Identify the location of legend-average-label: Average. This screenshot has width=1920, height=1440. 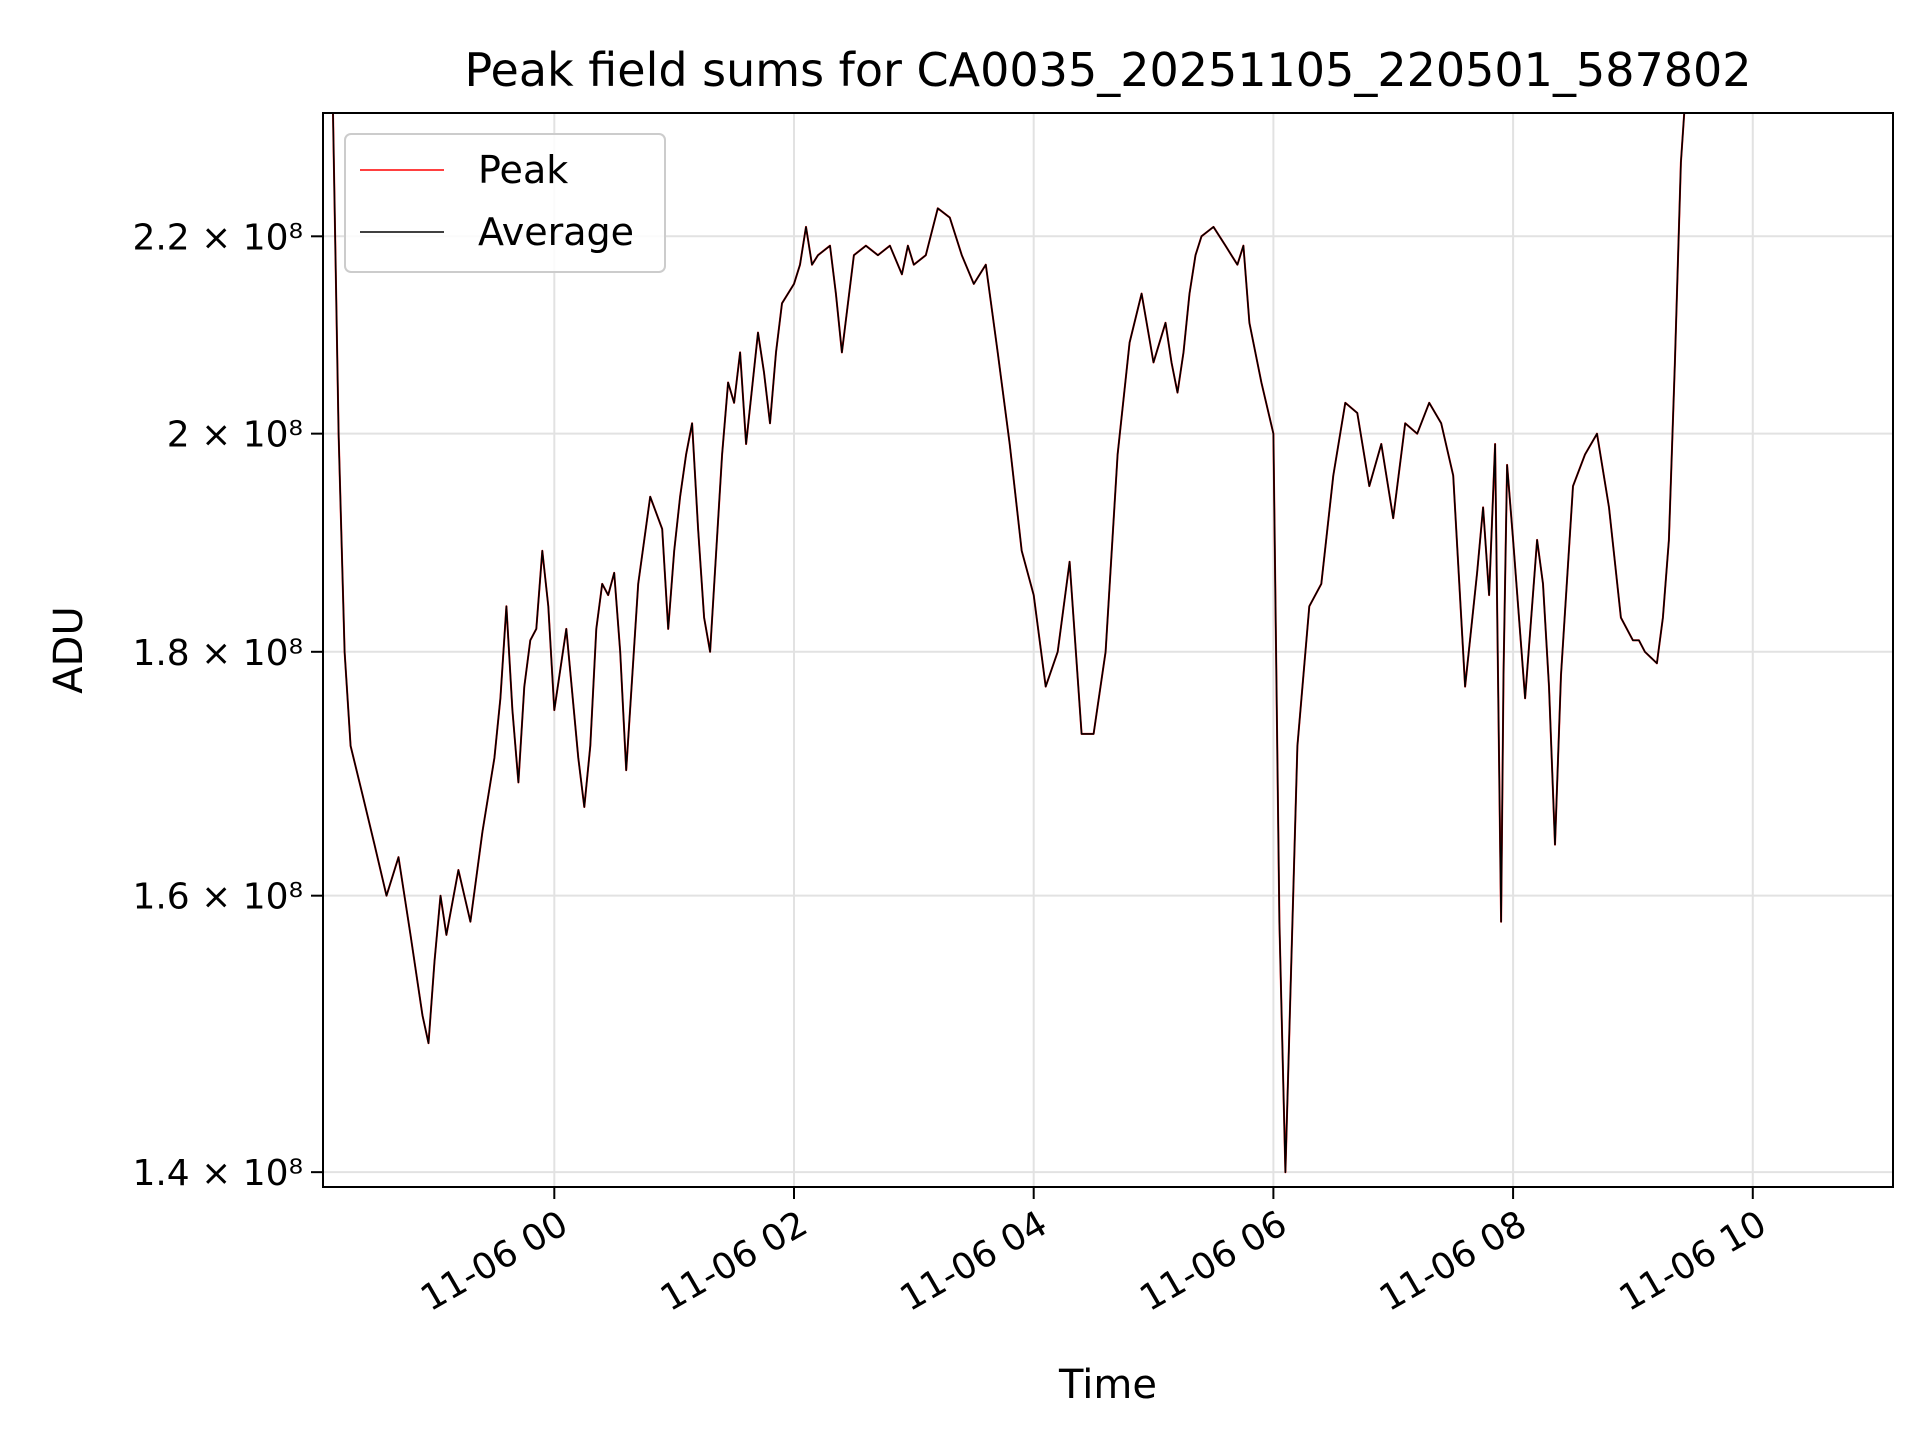
(556, 232).